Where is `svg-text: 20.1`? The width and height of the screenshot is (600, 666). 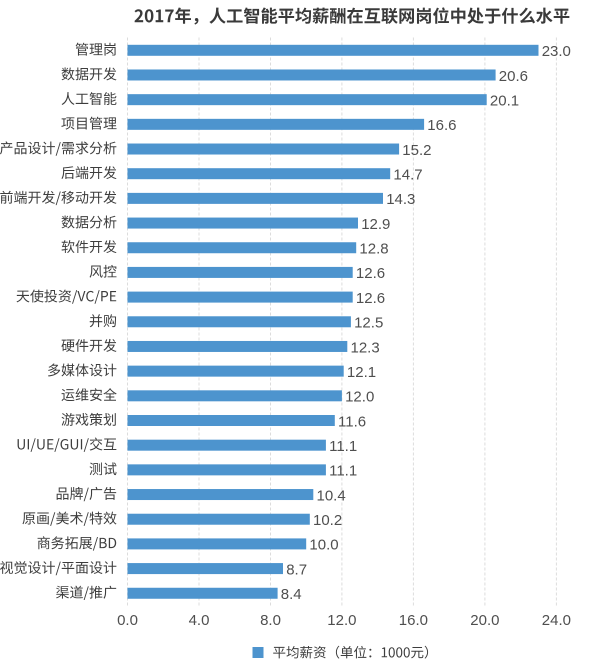 svg-text: 20.1 is located at coordinates (504, 101).